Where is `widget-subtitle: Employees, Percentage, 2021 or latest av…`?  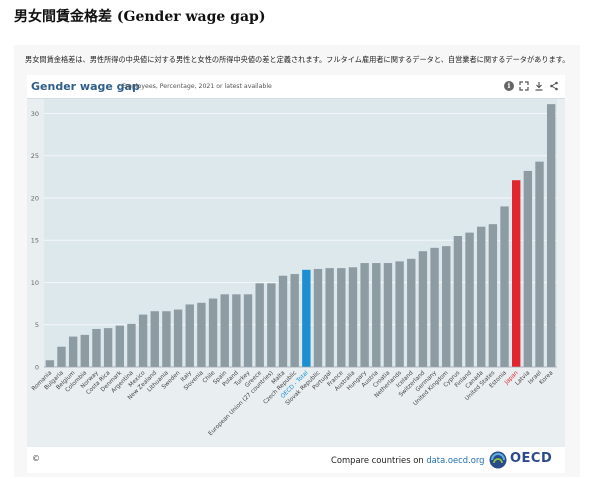 widget-subtitle: Employees, Percentage, 2021 or latest av… is located at coordinates (197, 86).